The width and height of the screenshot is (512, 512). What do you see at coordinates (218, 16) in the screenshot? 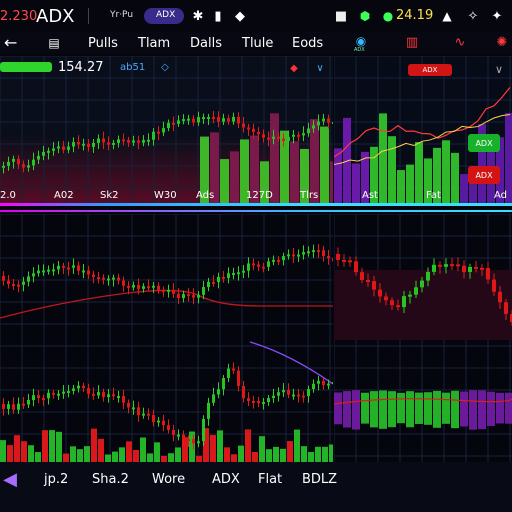
I see `chat-icon: ▮` at bounding box center [218, 16].